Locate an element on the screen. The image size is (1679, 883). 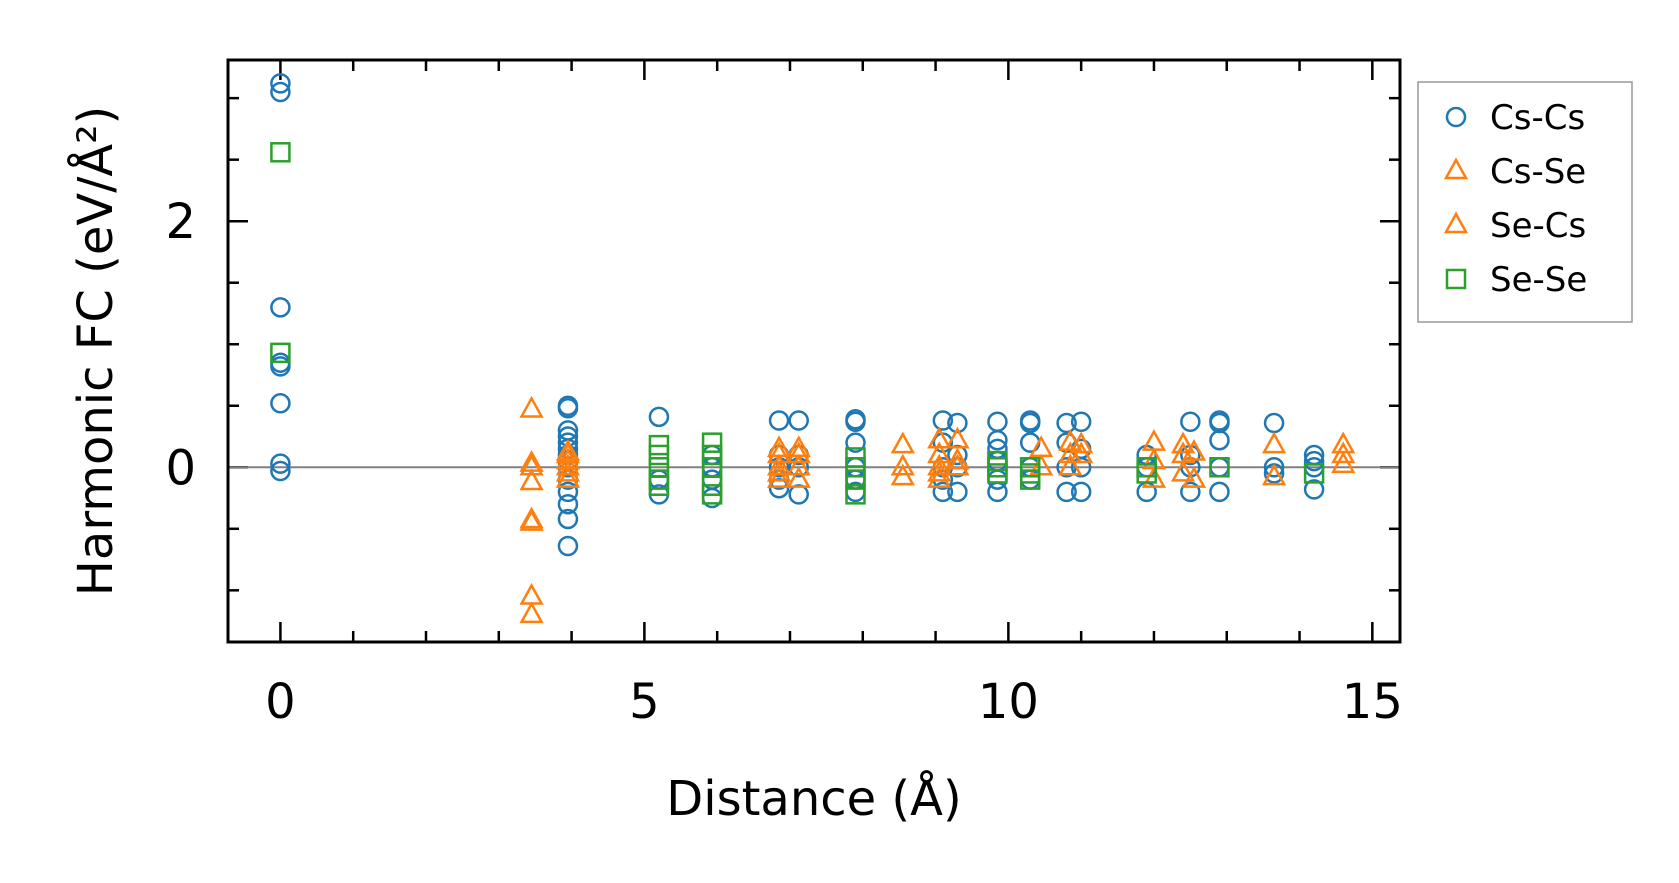
legend: Cs-Cs Cs-Se Se-Cs Se-Se is located at coordinates (1525, 202).